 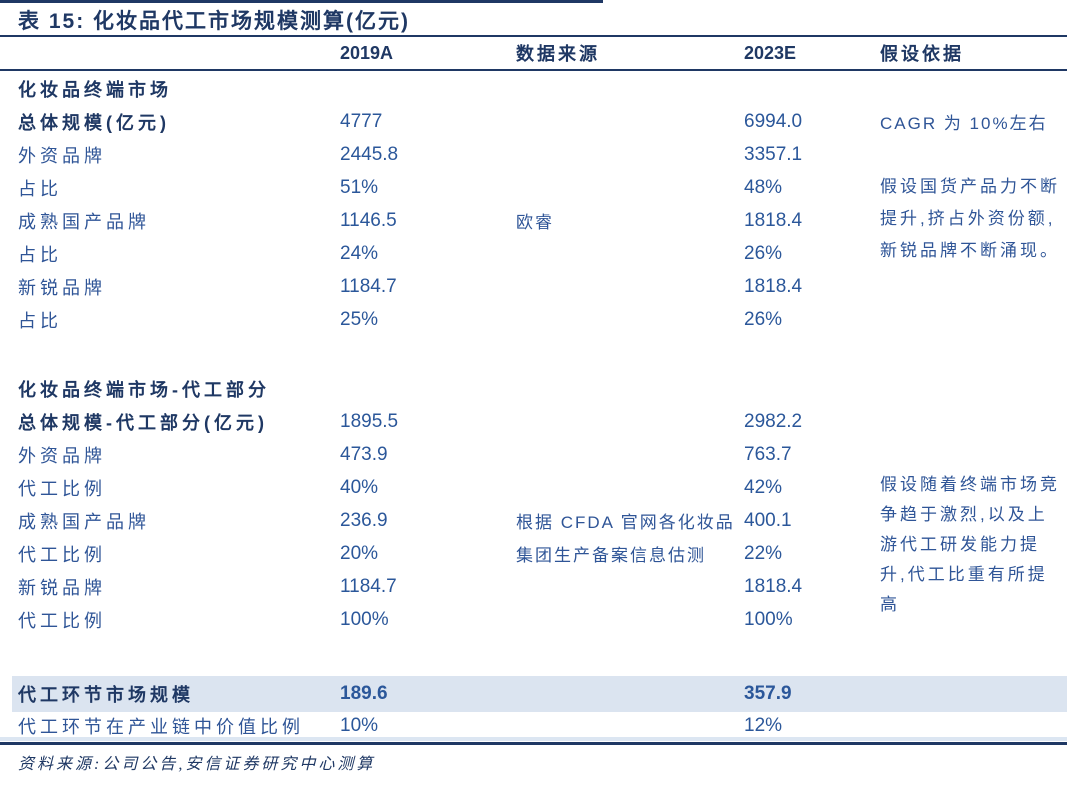 I want to click on value-source-cfda-line2: 集团生产备案信息估测, so click(x=611, y=555).